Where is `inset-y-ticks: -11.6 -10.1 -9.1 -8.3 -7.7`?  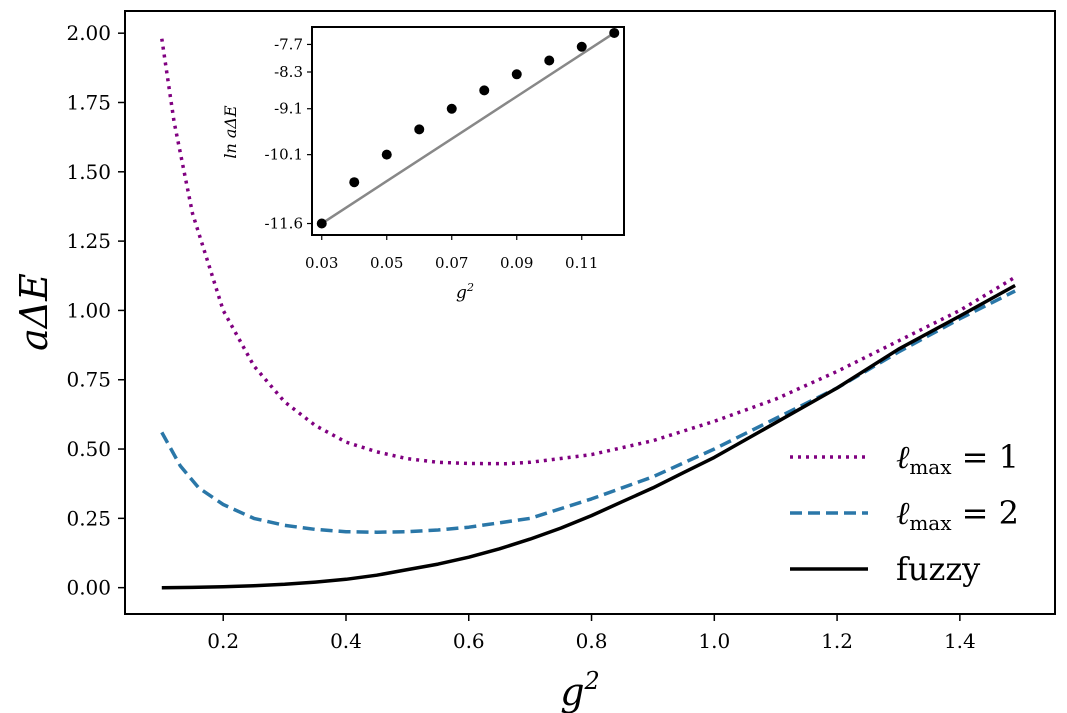
inset-y-ticks: -11.6 -10.1 -9.1 -8.3 -7.7 is located at coordinates (288, 134).